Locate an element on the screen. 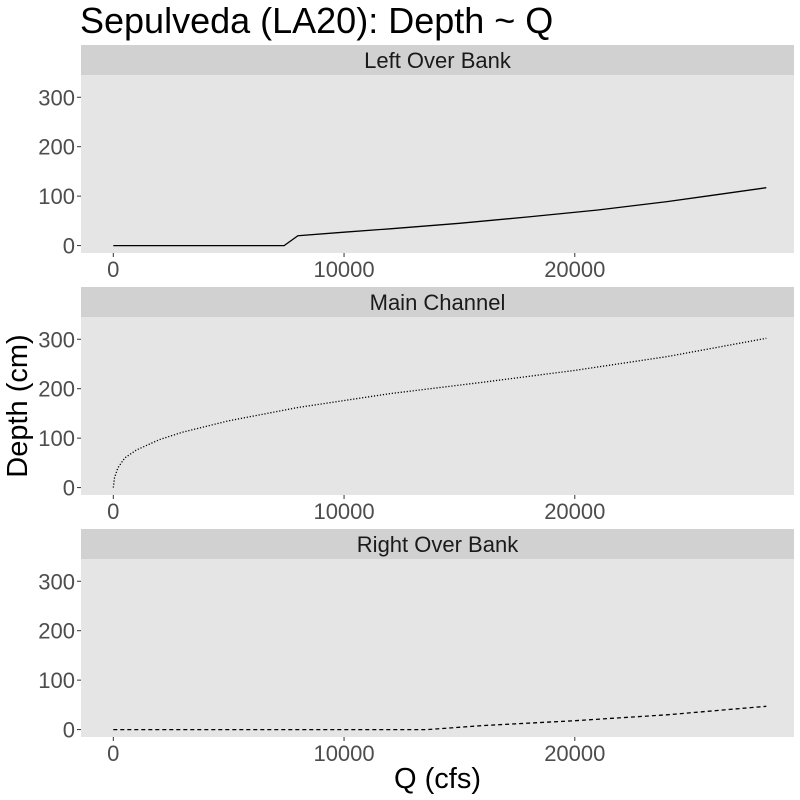 The height and width of the screenshot is (800, 800). y-axis-title: Depth (cm) is located at coordinates (18, 405).